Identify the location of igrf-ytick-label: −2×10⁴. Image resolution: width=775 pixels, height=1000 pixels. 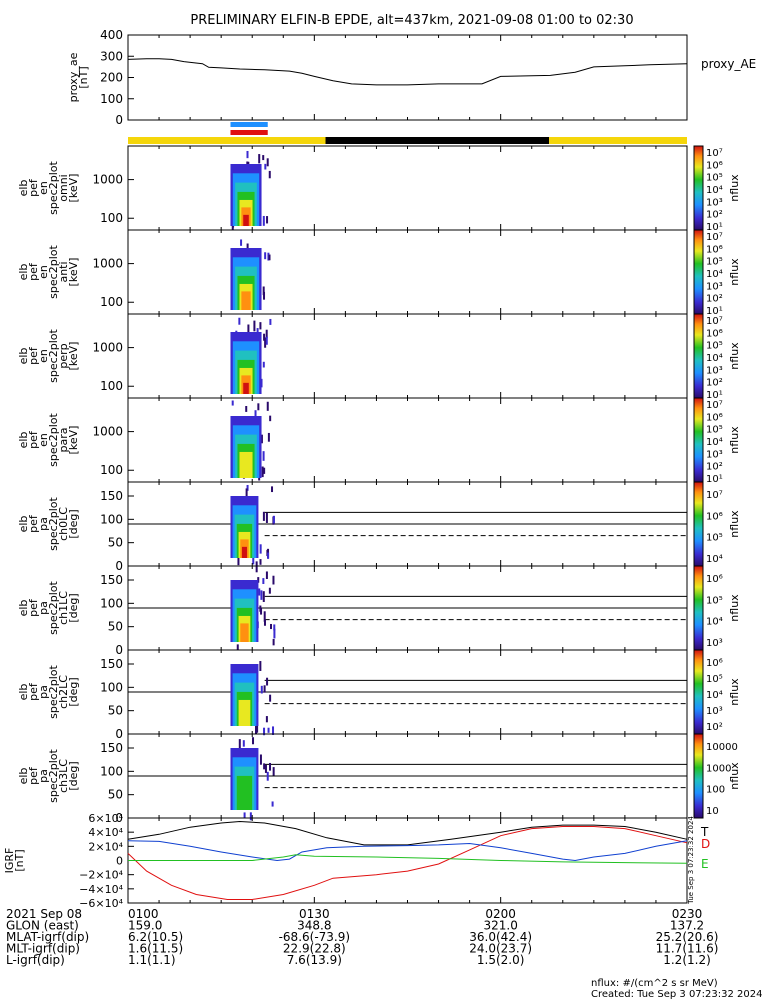
(101, 875).